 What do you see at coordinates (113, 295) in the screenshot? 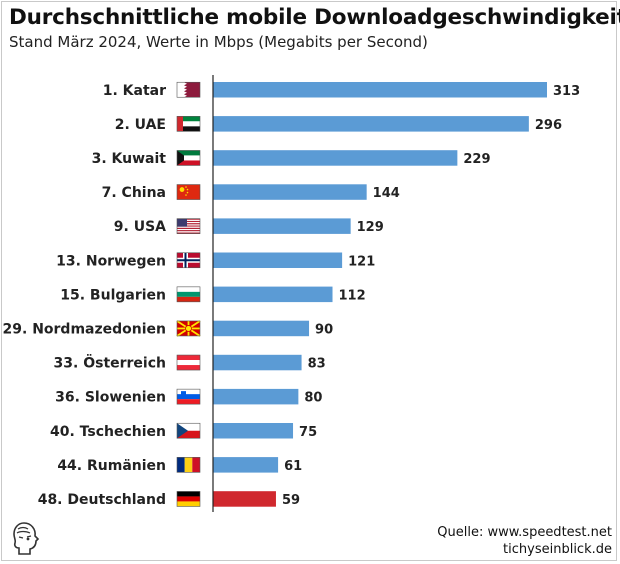
I see `category-label: 15. Bulgarien` at bounding box center [113, 295].